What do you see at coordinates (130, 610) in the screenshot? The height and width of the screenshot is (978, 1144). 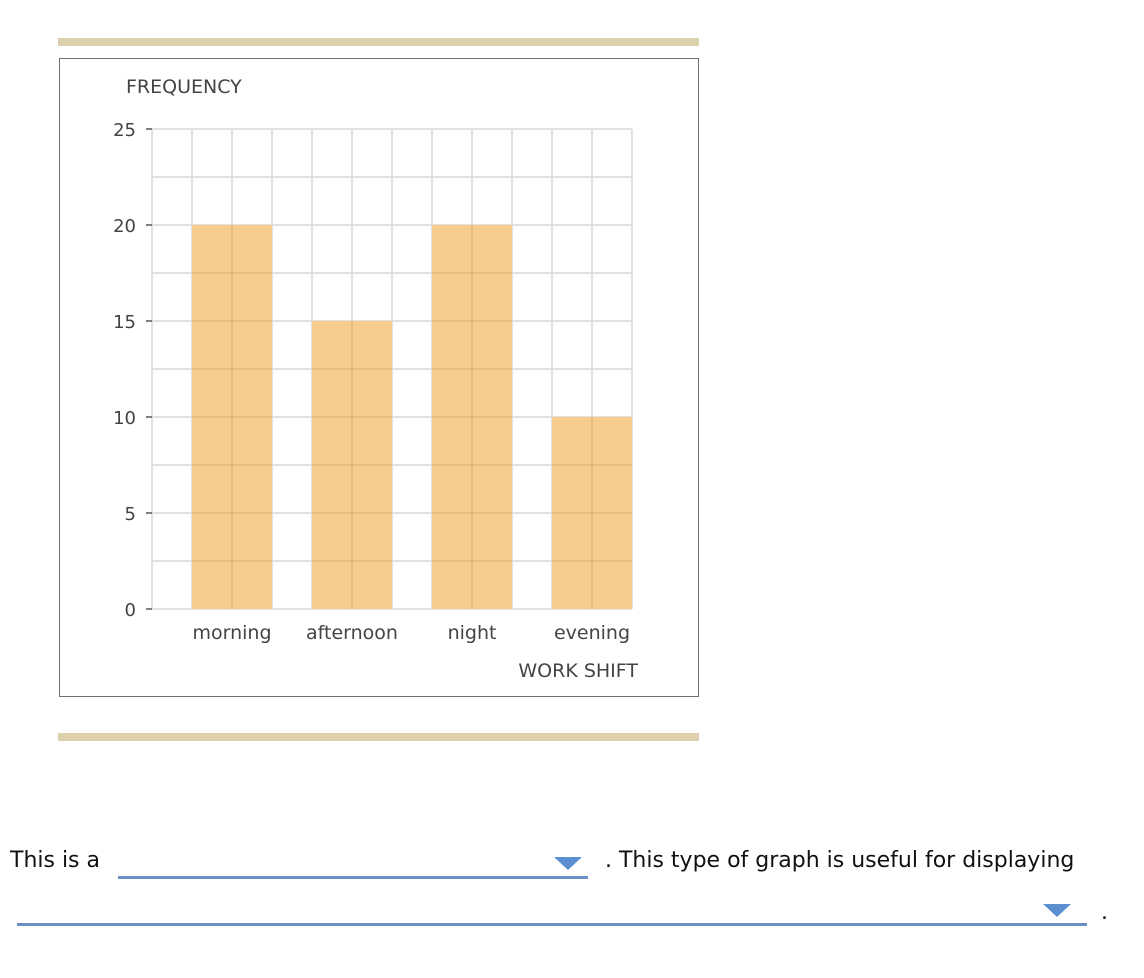 I see `y-tick-label: 0` at bounding box center [130, 610].